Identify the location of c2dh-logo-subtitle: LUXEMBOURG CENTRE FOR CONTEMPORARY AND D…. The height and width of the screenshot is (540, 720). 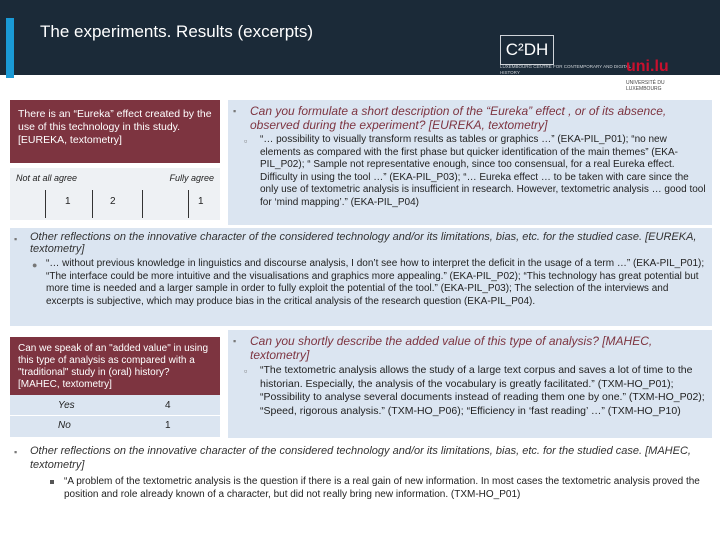
(565, 69).